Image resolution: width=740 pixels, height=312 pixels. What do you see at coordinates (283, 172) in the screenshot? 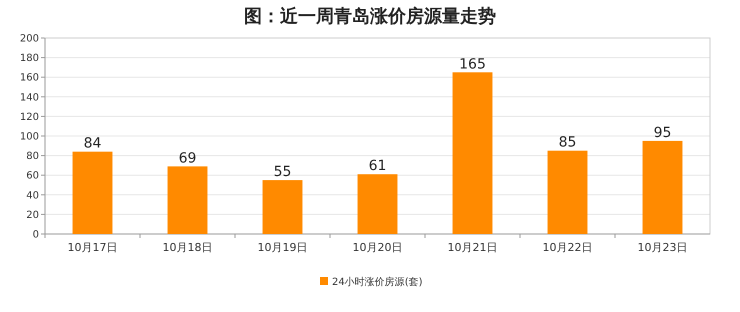
I see `data-label: 55` at bounding box center [283, 172].